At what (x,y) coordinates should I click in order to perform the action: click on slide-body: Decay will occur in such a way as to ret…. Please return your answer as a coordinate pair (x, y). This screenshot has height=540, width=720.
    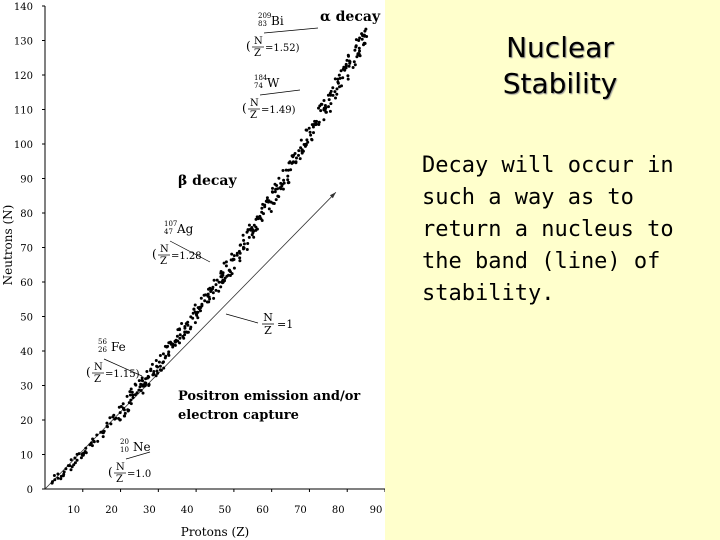
    Looking at the image, I should click on (567, 230).